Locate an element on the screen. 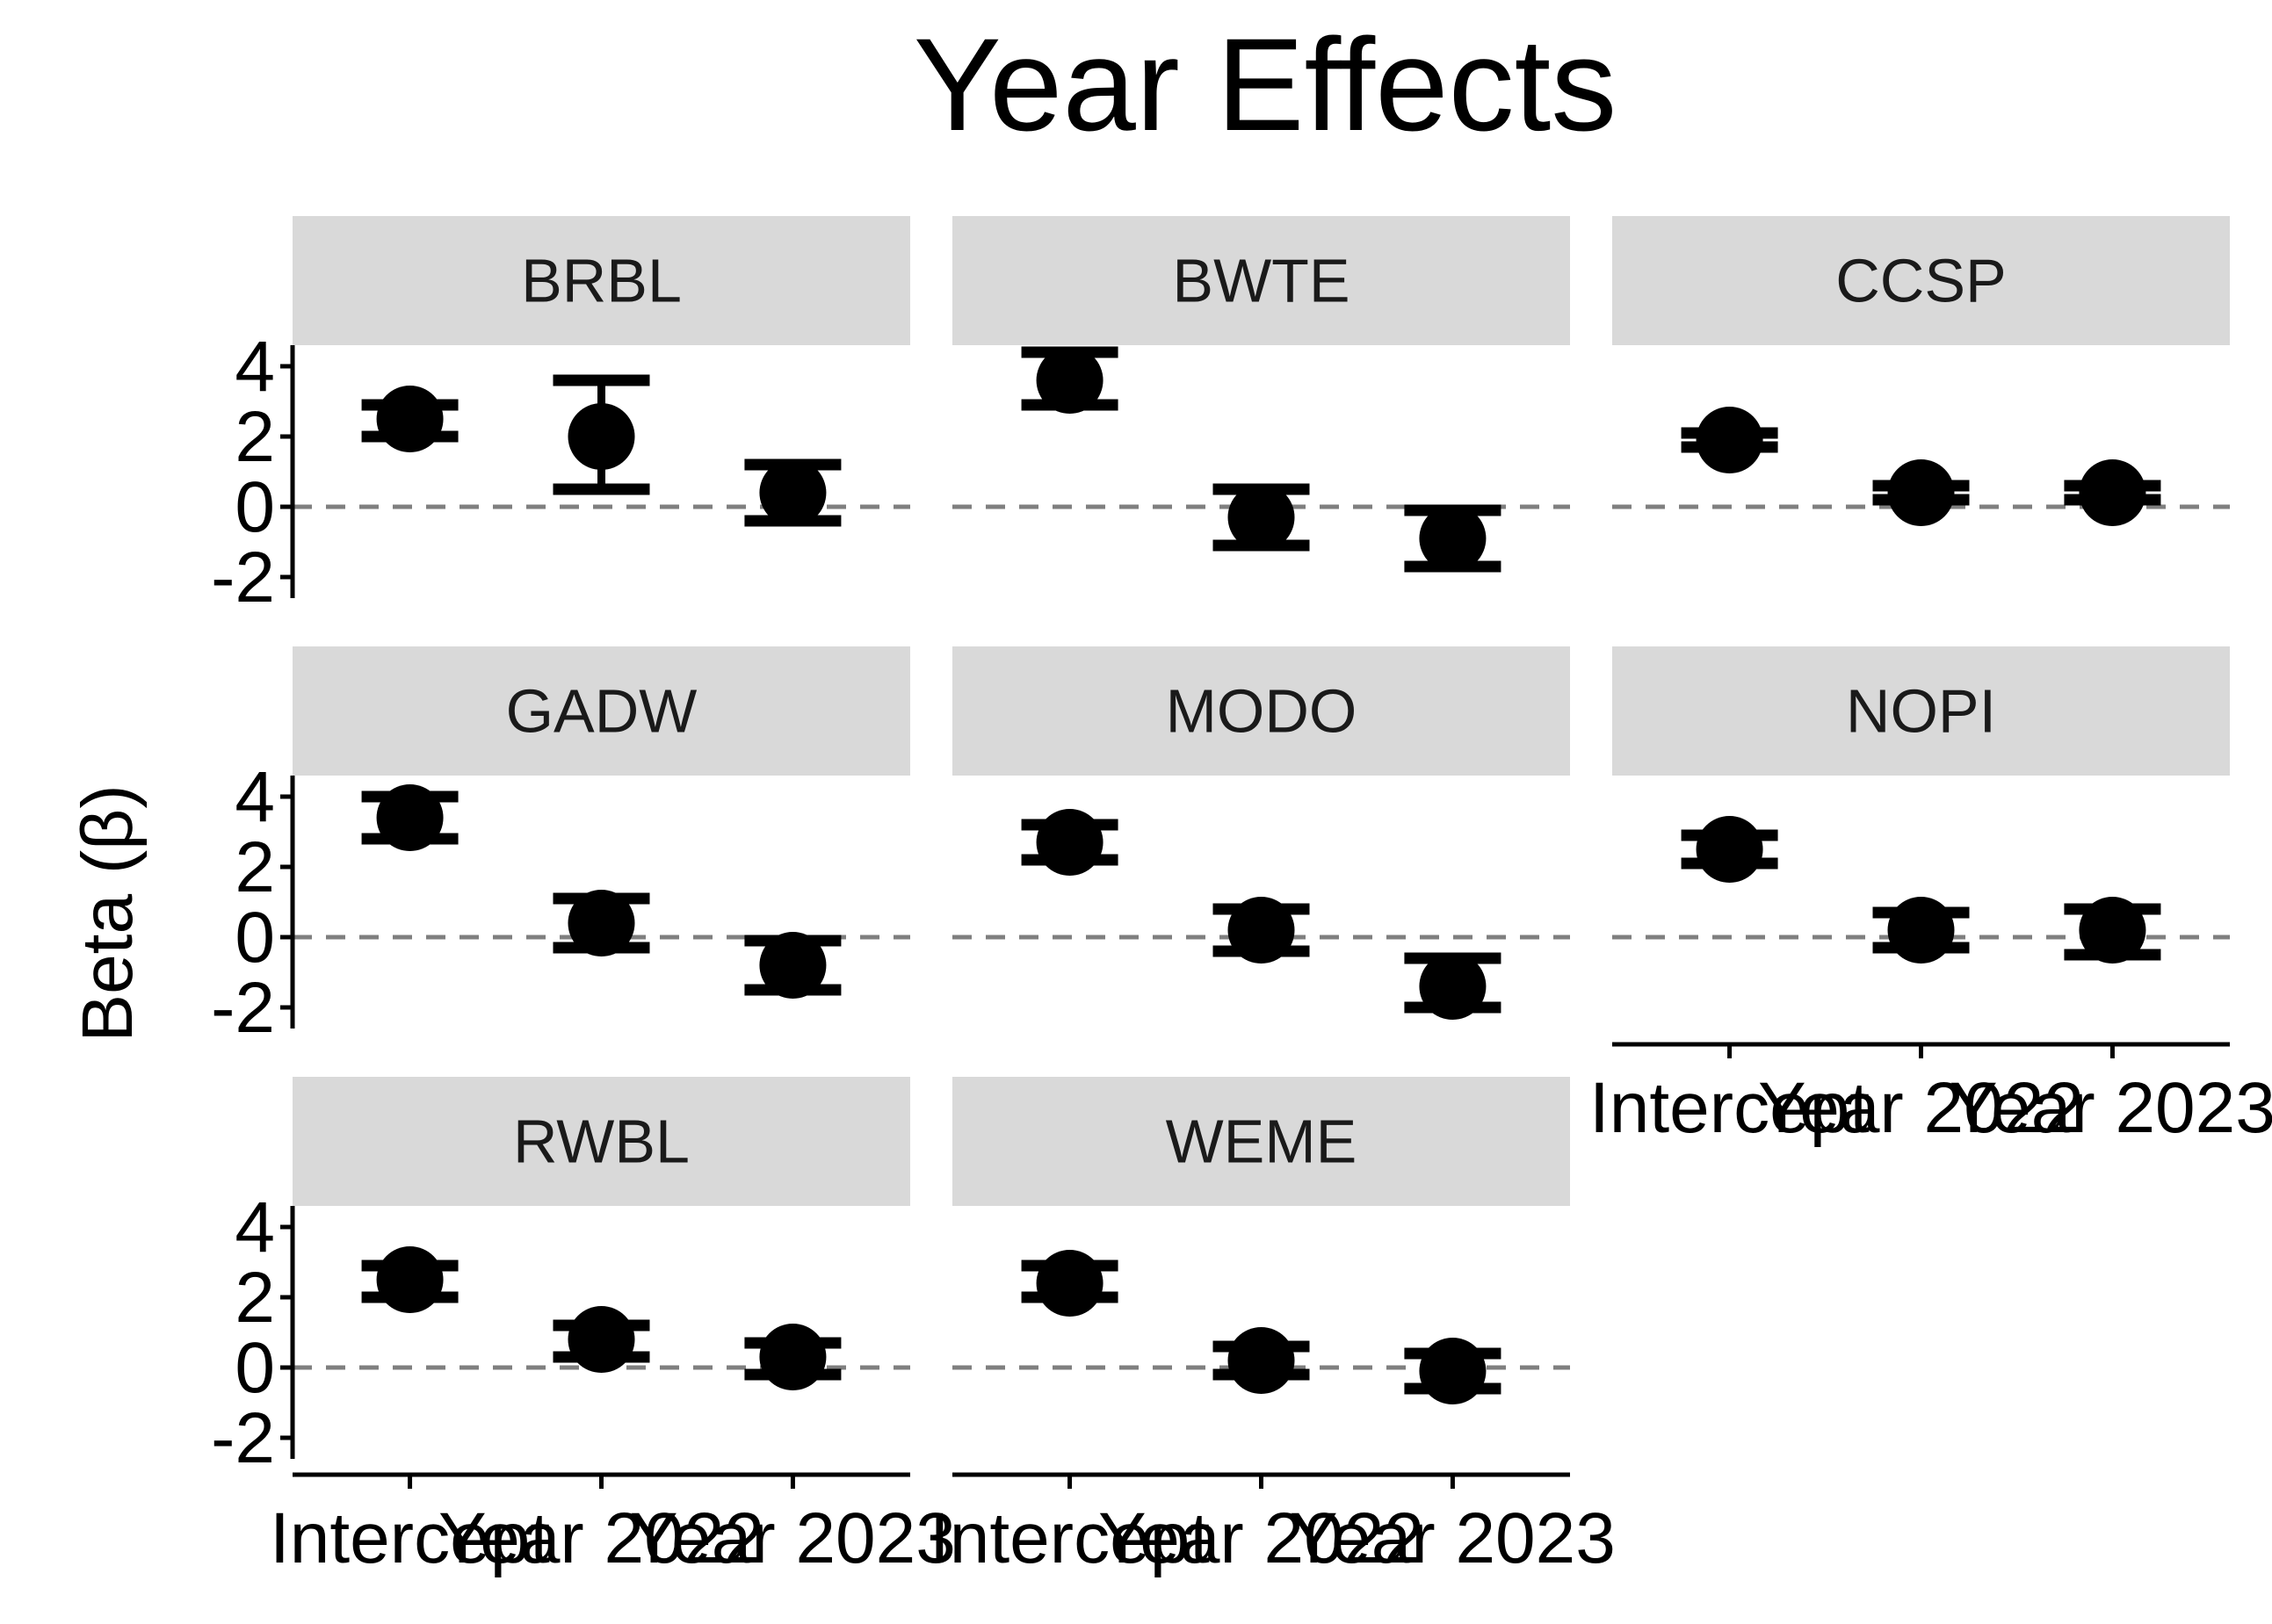 This screenshot has width=2272, height=1624. panel-gadw: GADW 420-2 is located at coordinates (560, 847).